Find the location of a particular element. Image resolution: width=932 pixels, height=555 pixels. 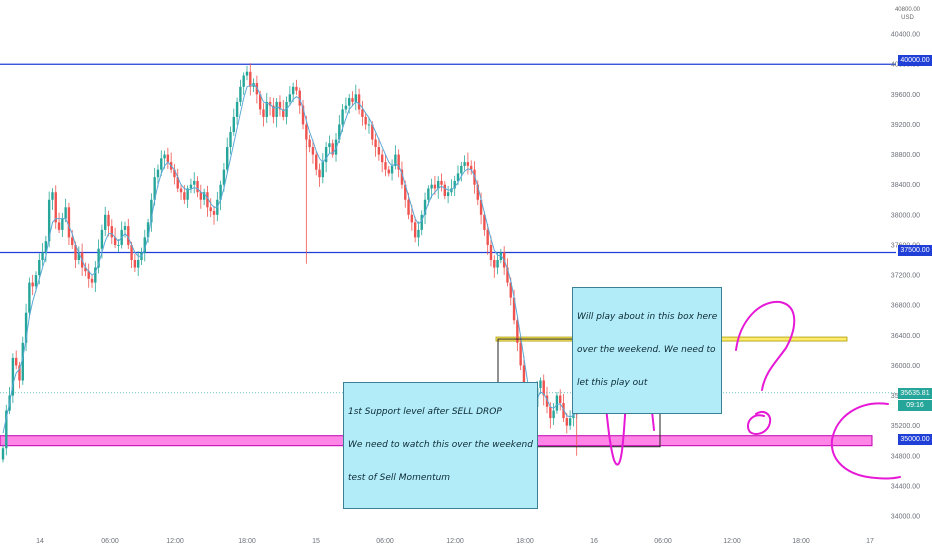

currency-code: USD is located at coordinates (907, 18).